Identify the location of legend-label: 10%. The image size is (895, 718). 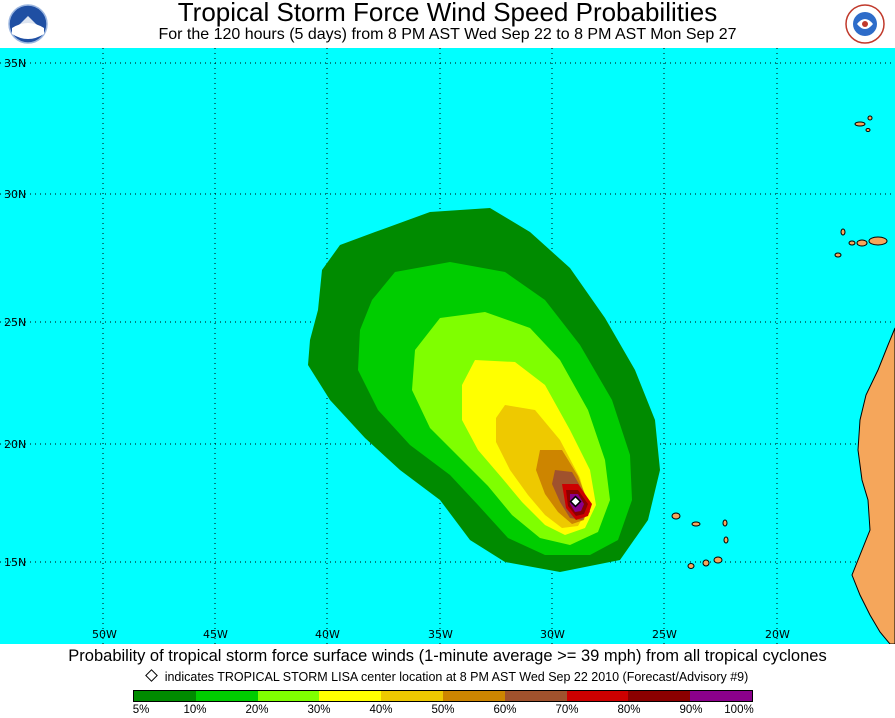
(195, 710).